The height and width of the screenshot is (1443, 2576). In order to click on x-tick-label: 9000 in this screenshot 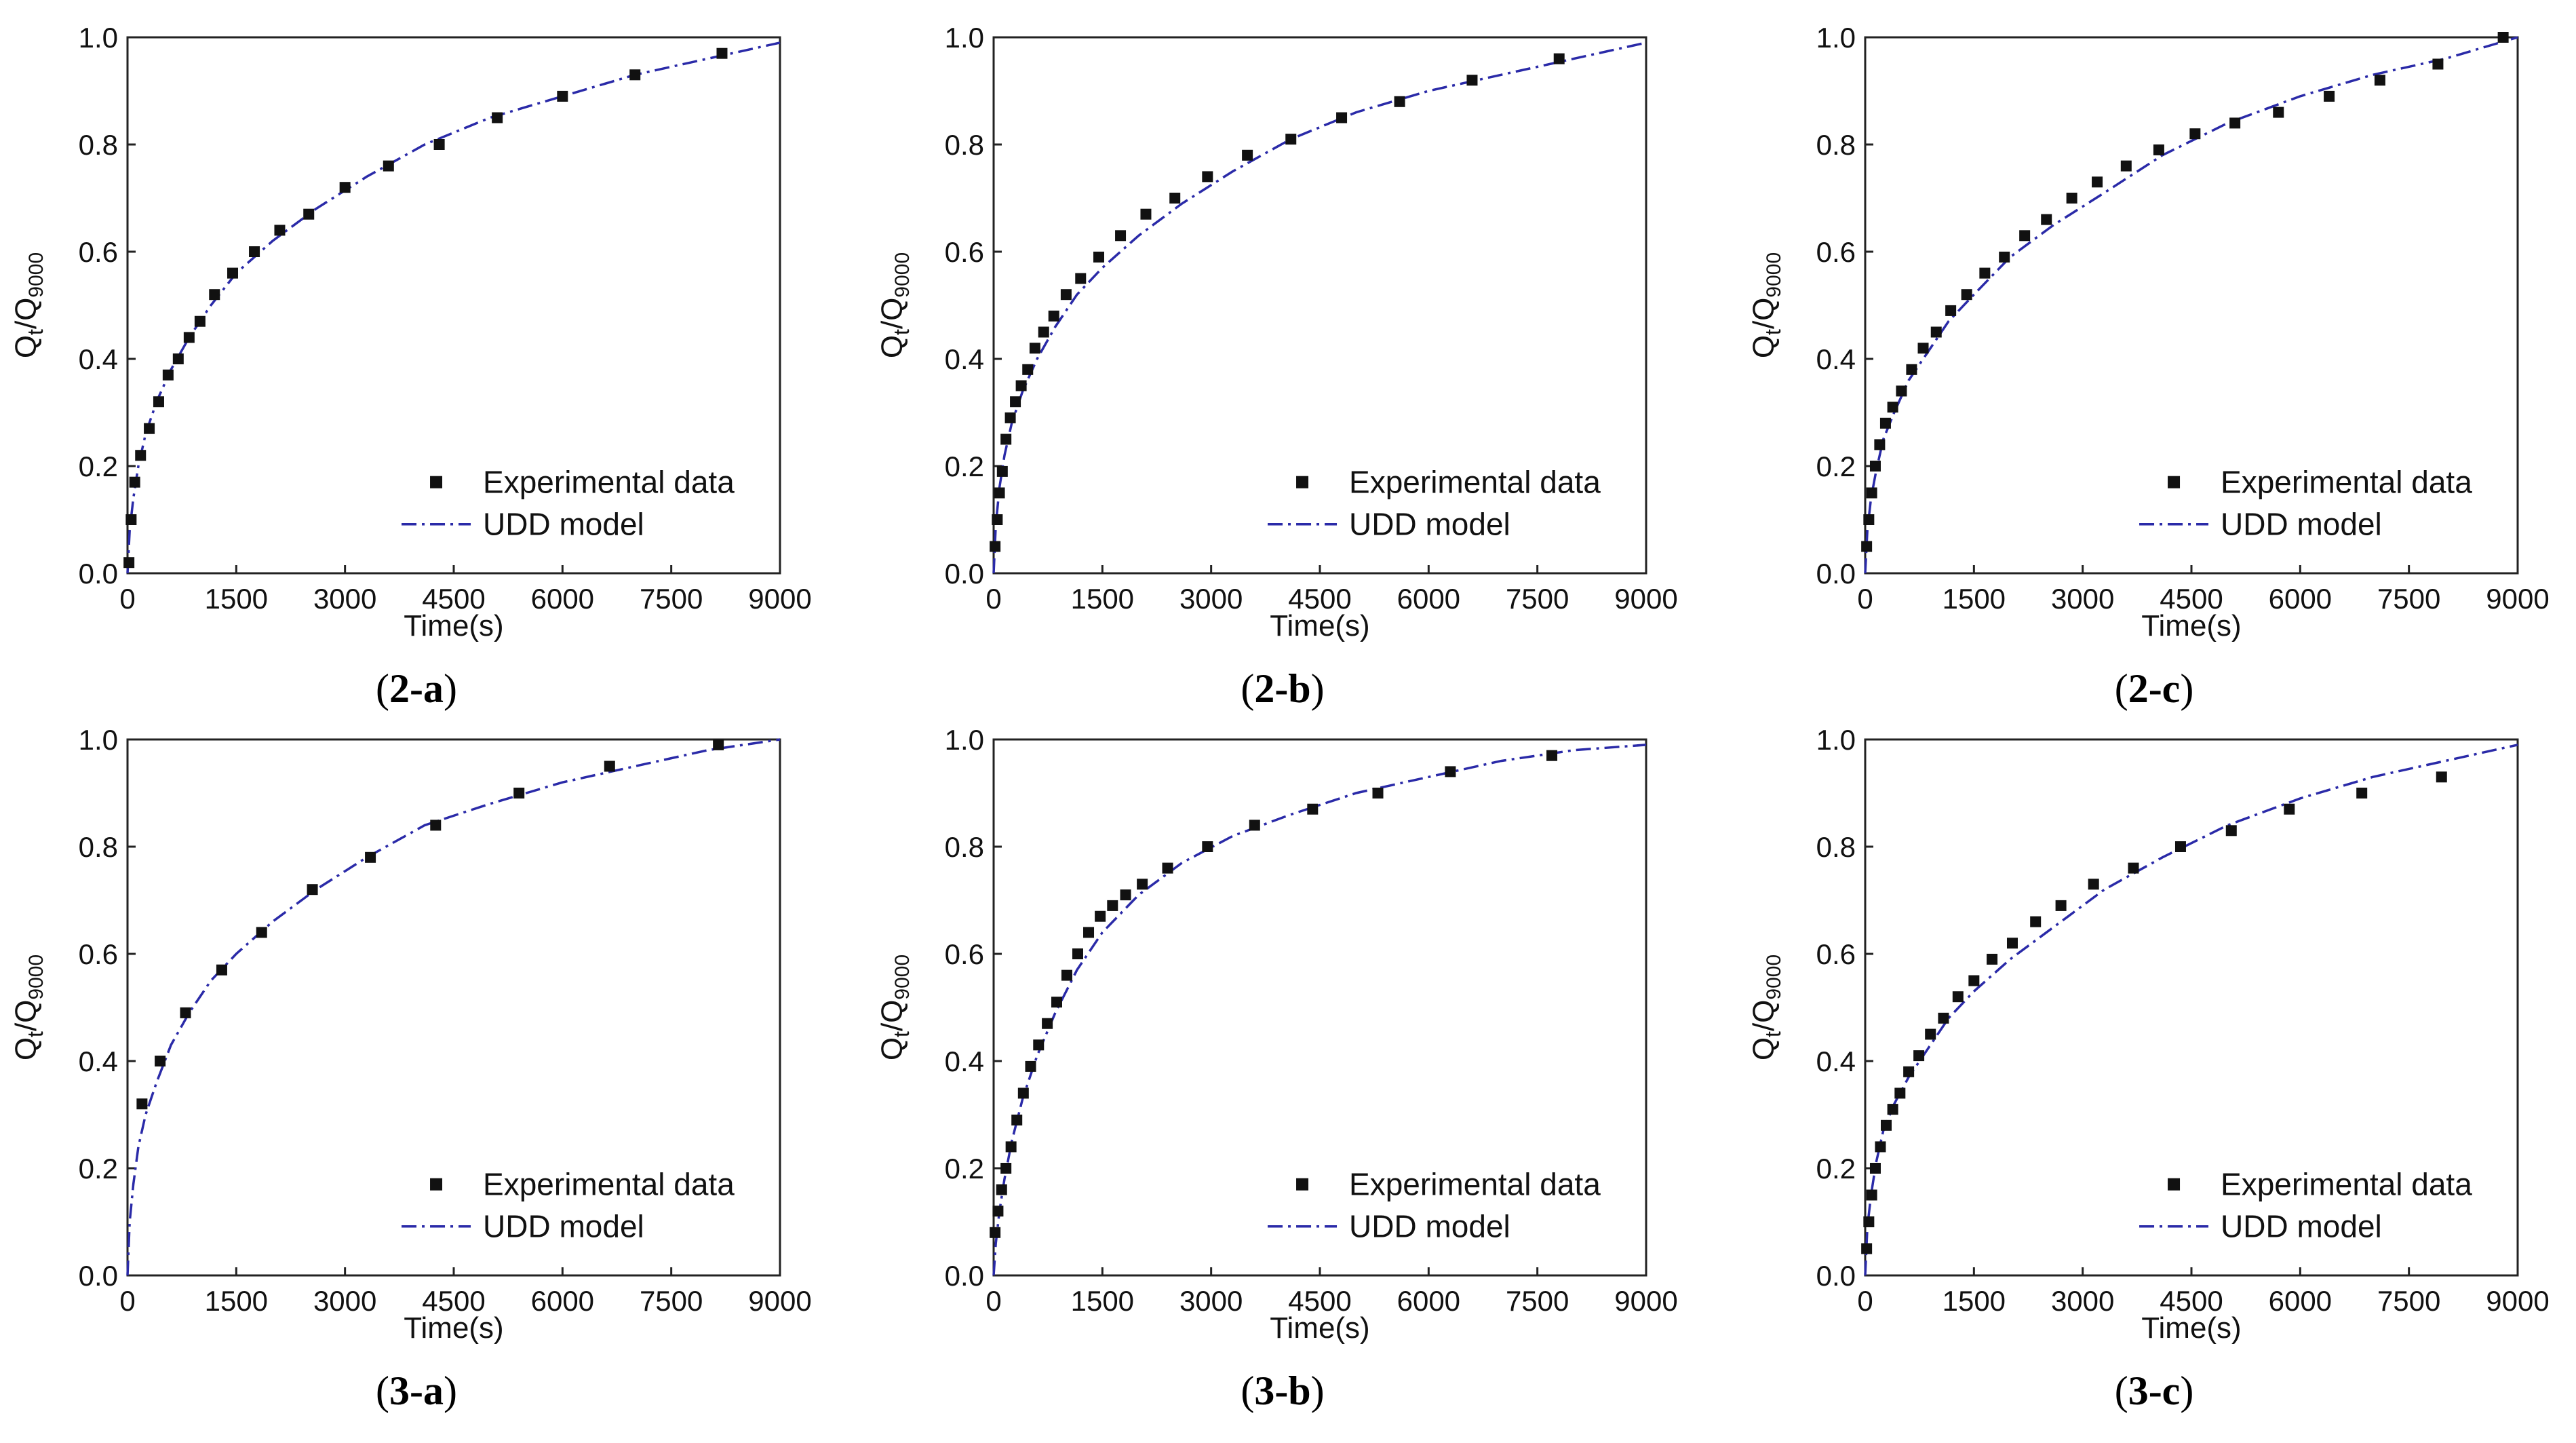, I will do `click(2517, 599)`.